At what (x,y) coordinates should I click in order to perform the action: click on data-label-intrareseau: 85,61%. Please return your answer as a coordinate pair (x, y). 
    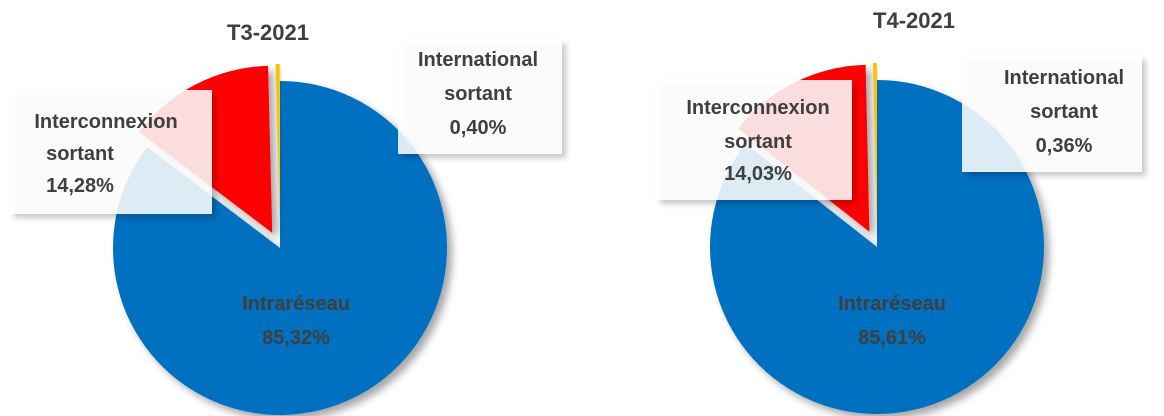
    Looking at the image, I should click on (892, 338).